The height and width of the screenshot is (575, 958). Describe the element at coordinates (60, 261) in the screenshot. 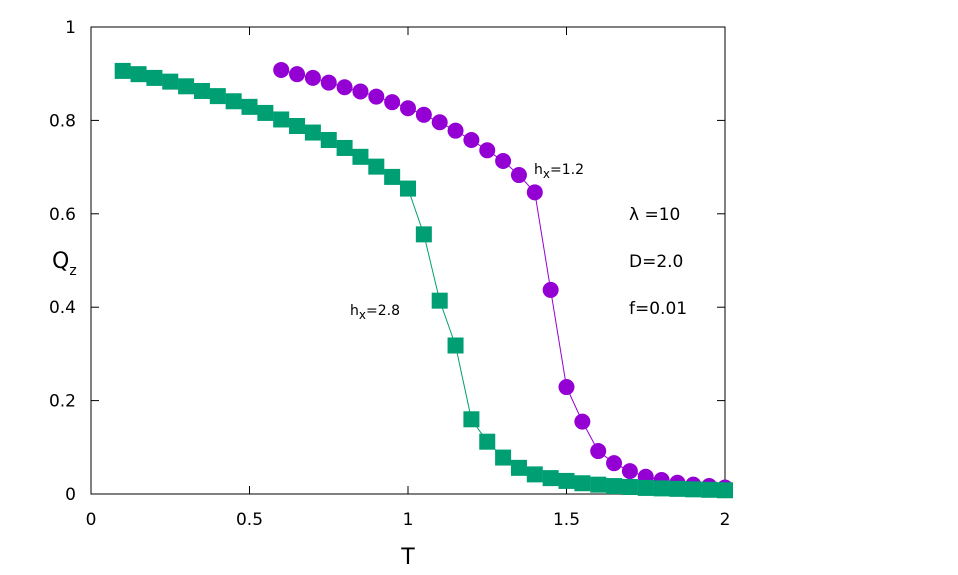

I see `y-axis-title-main: Q` at that location.